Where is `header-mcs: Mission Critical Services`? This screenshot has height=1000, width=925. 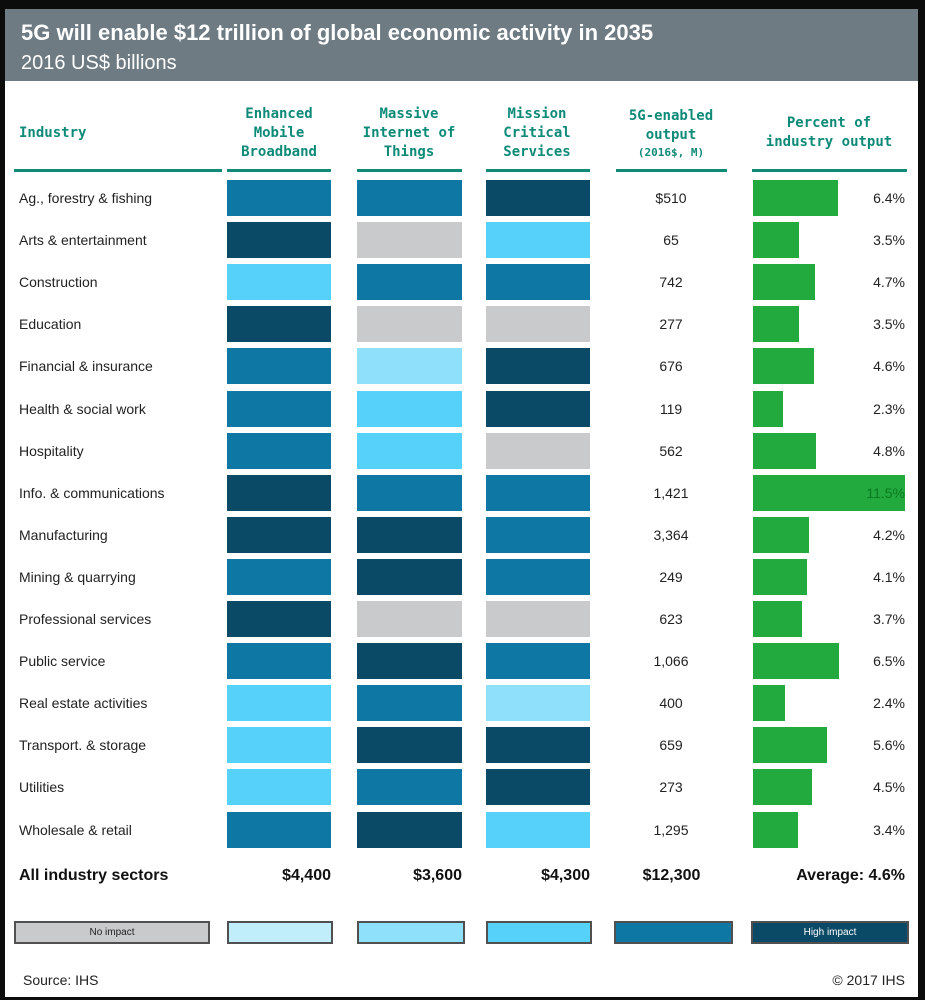 header-mcs: Mission Critical Services is located at coordinates (537, 133).